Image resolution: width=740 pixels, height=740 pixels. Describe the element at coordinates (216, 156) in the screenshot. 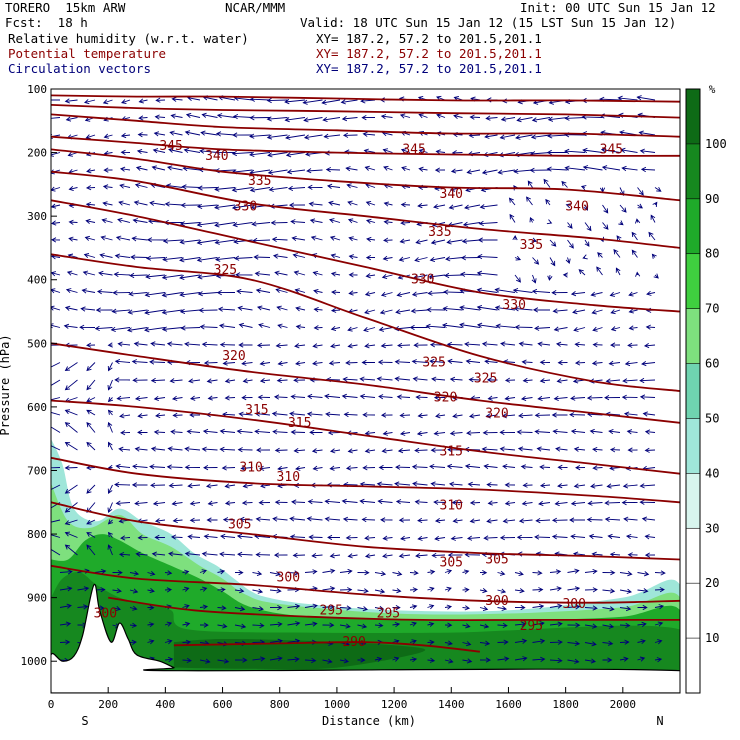

I see `theta-label: 340` at that location.